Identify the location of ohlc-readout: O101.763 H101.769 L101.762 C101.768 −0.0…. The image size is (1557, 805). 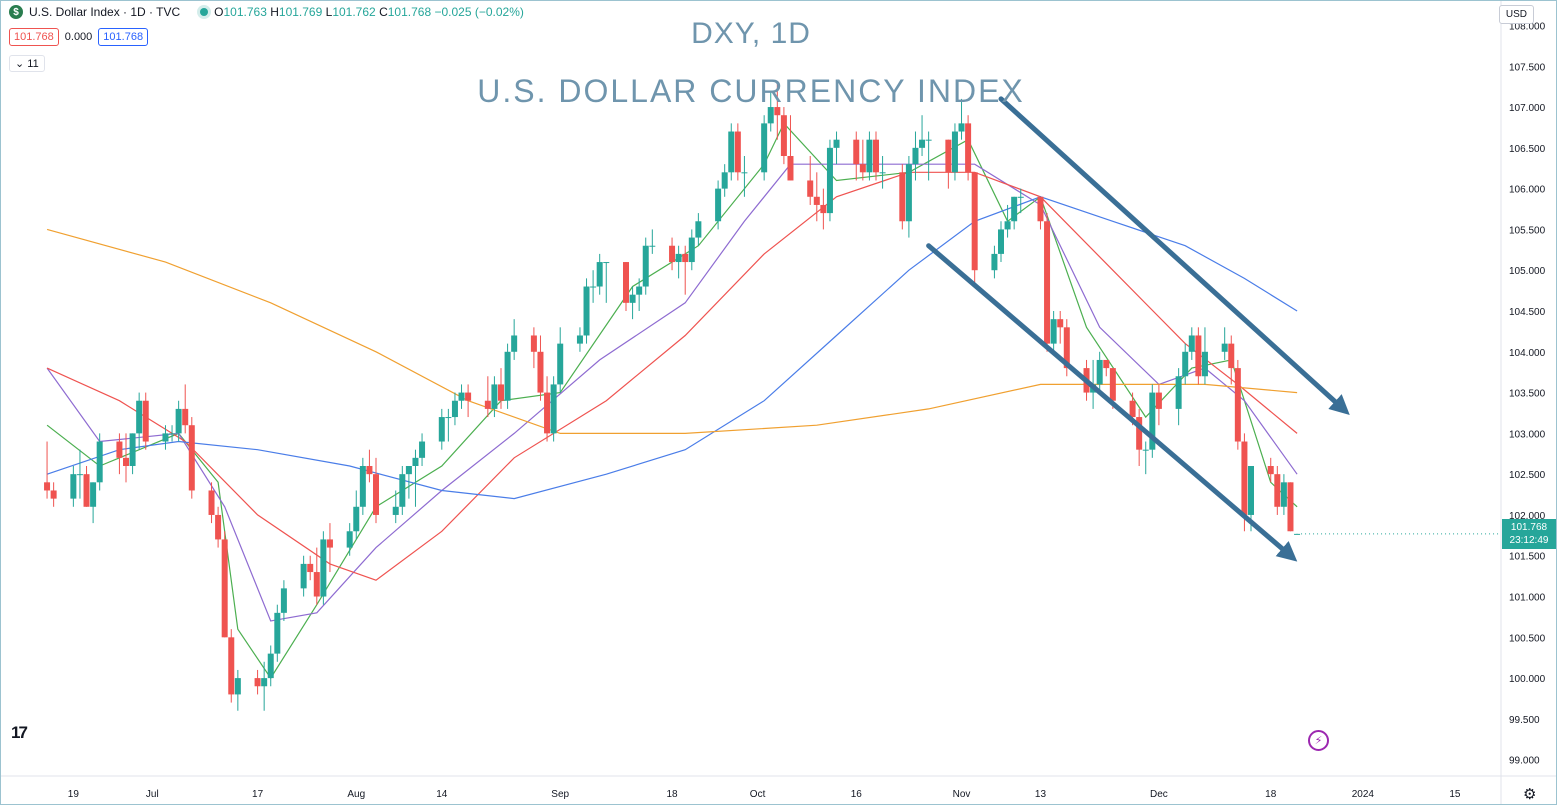
(369, 12).